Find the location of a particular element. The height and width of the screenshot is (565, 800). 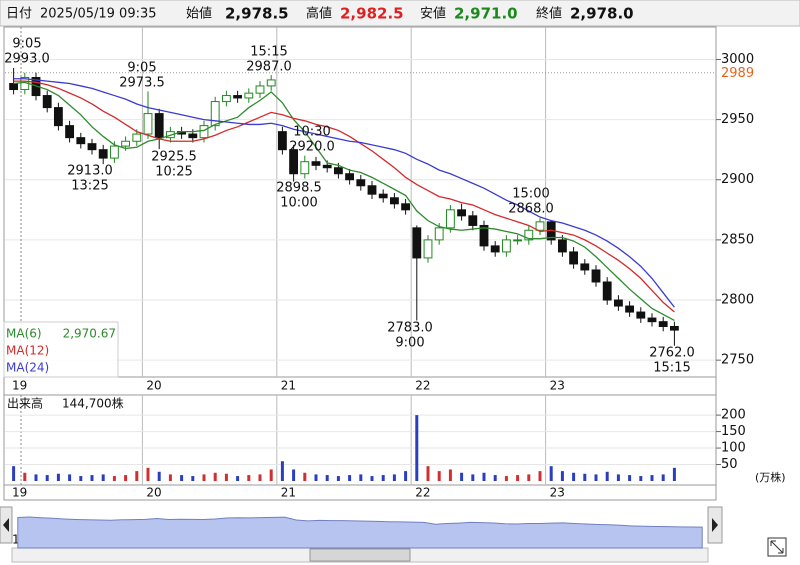

legend-entry: MA(6) is located at coordinates (24, 334).